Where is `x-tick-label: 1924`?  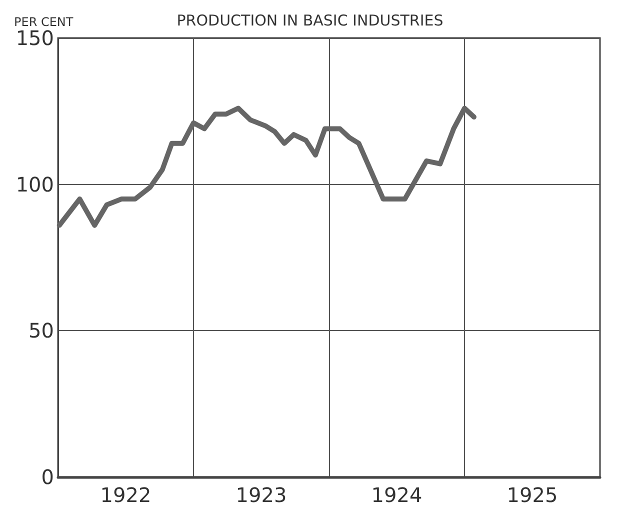 x-tick-label: 1924 is located at coordinates (396, 495).